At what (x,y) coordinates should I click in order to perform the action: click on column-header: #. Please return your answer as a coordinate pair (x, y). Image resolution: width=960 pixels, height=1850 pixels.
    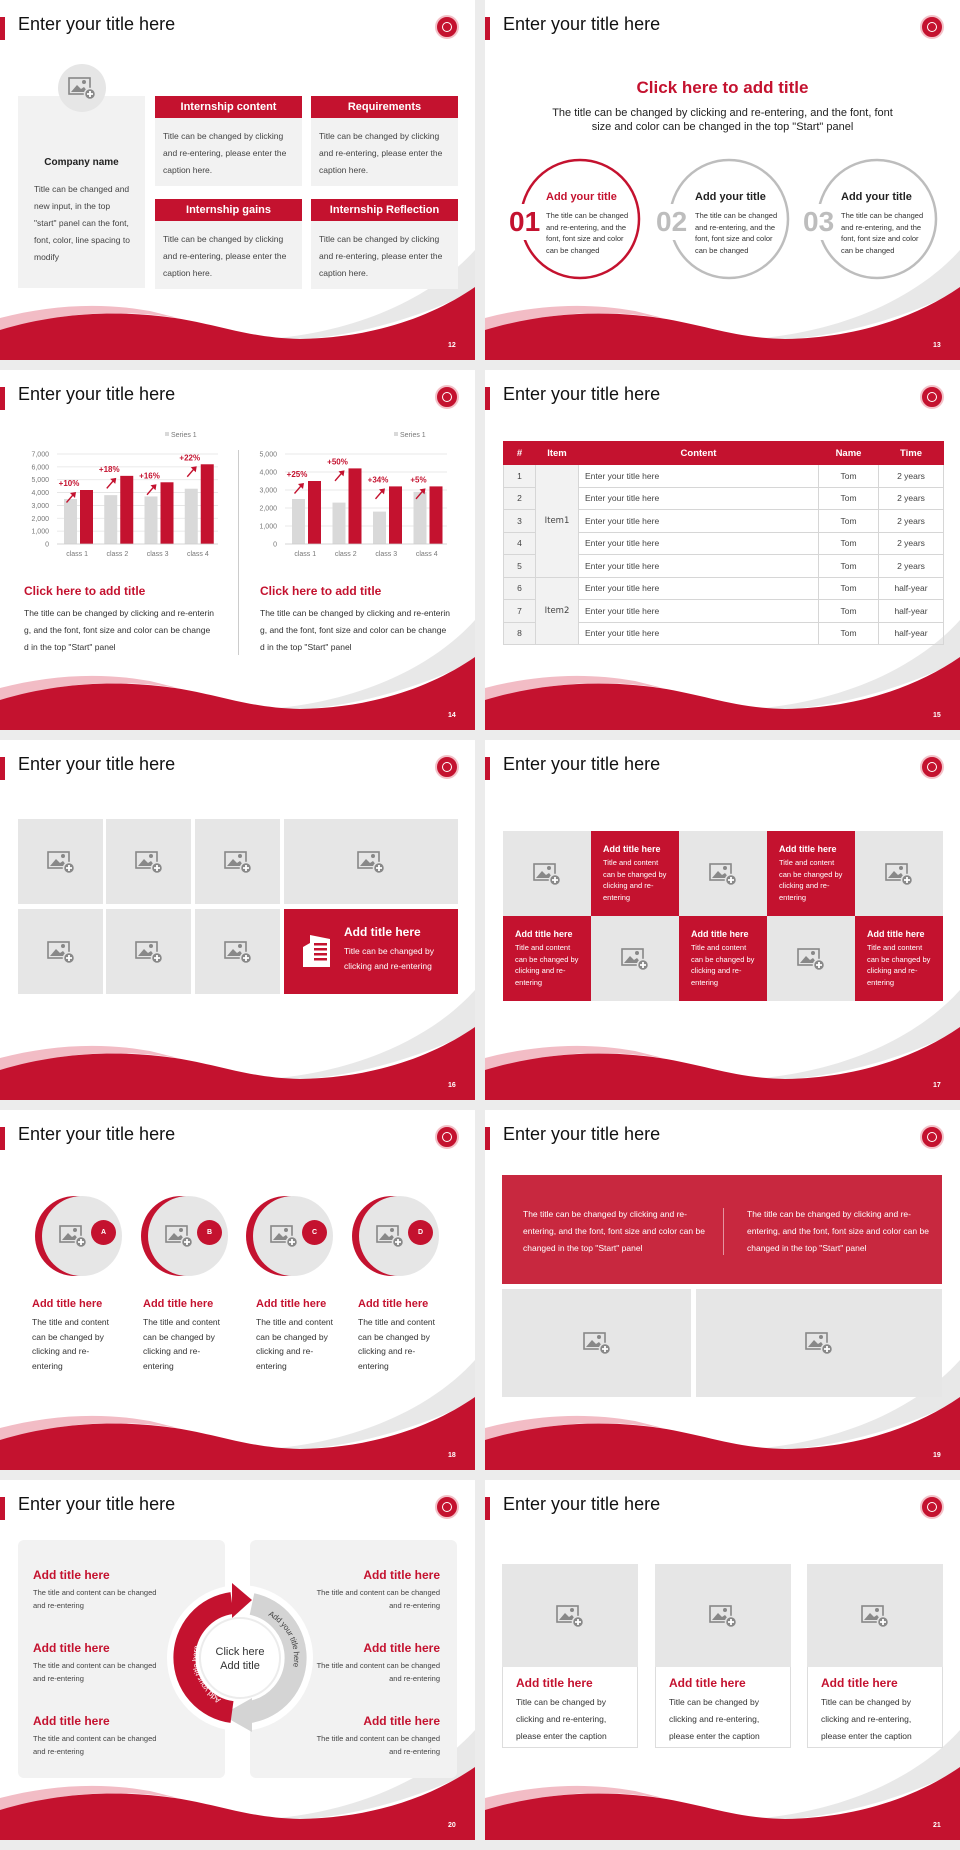
    Looking at the image, I should click on (519, 453).